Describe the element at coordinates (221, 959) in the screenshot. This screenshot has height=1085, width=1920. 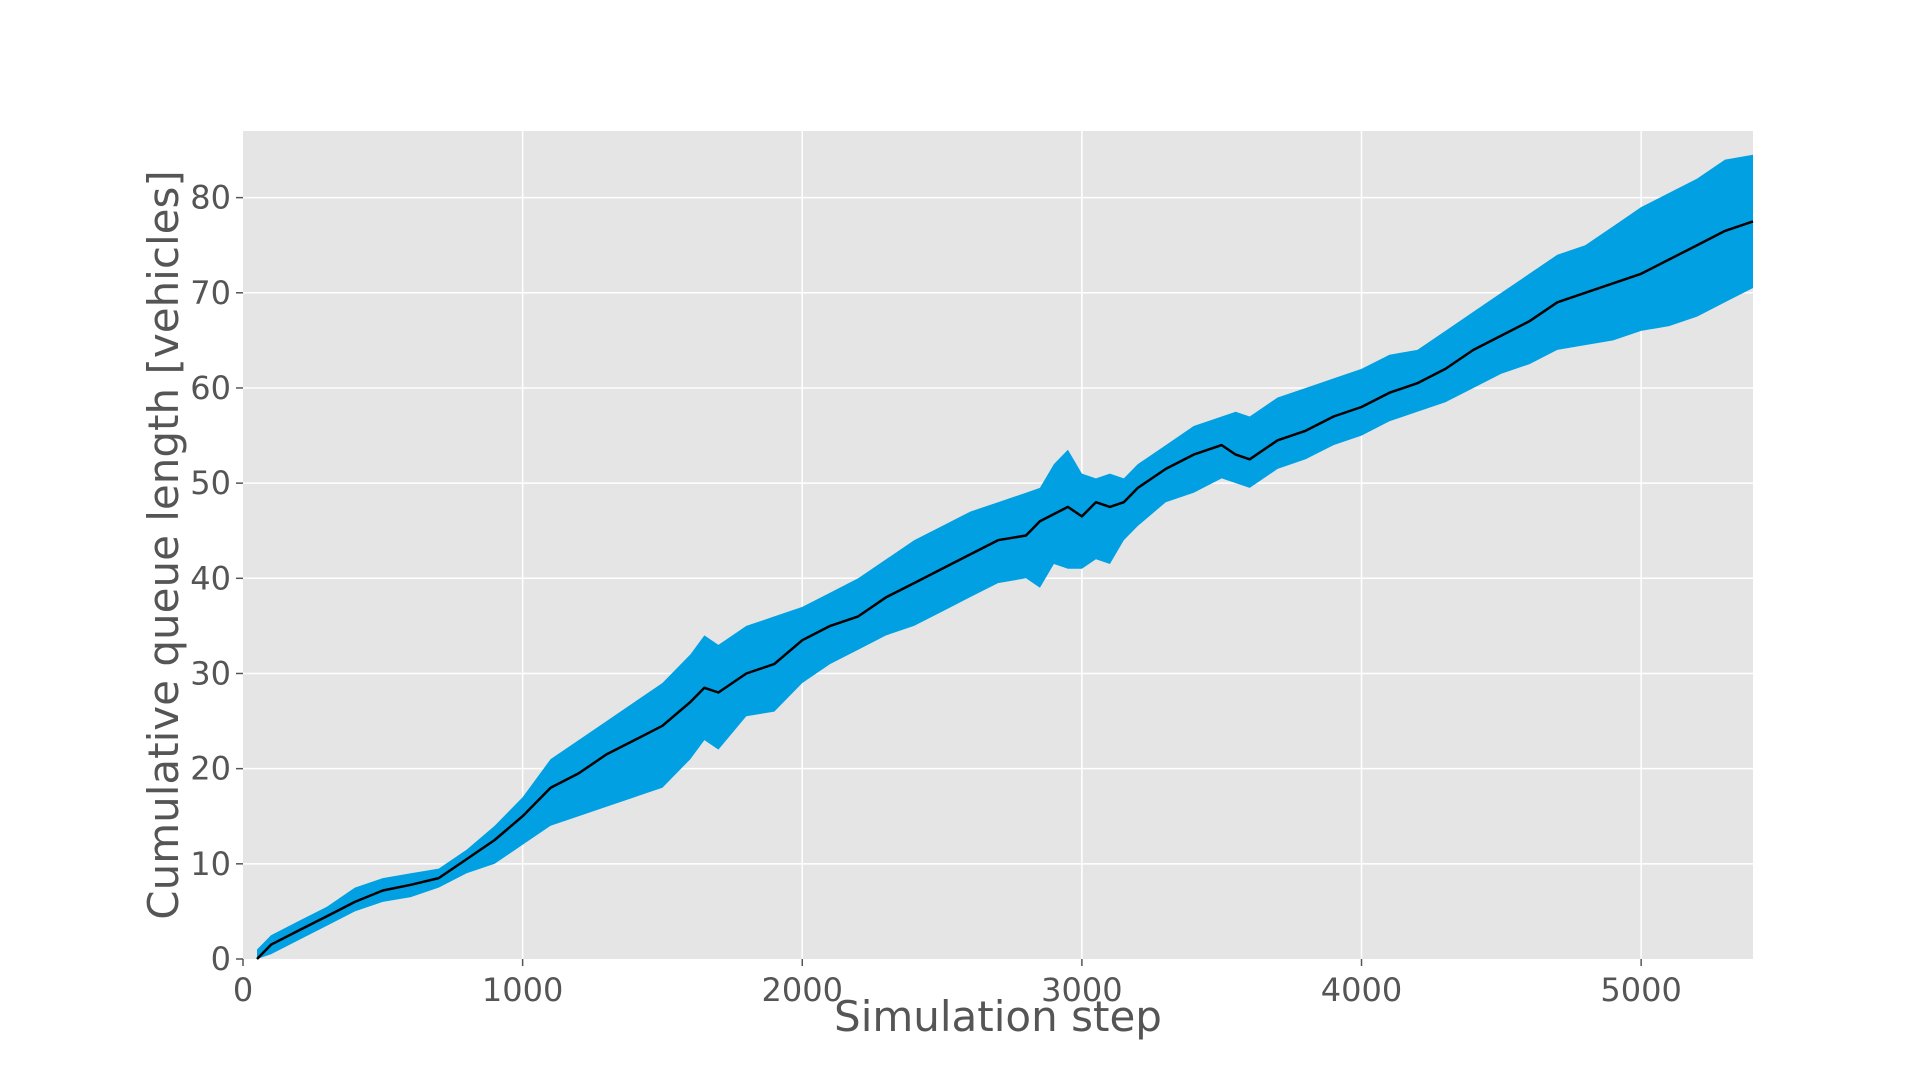
I see `y-tick-label: 0` at that location.